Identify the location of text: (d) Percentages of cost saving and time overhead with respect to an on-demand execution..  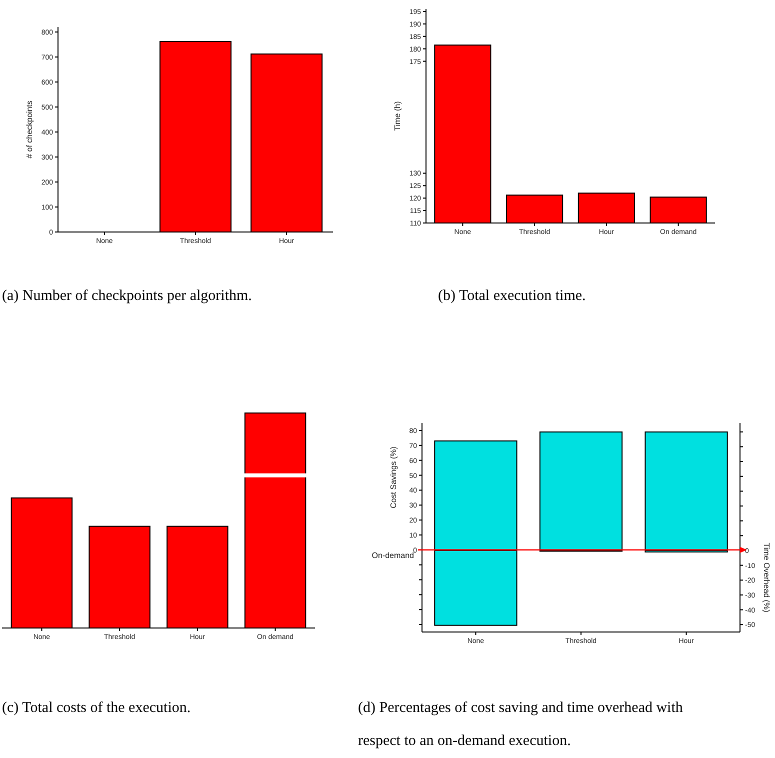
(521, 724).